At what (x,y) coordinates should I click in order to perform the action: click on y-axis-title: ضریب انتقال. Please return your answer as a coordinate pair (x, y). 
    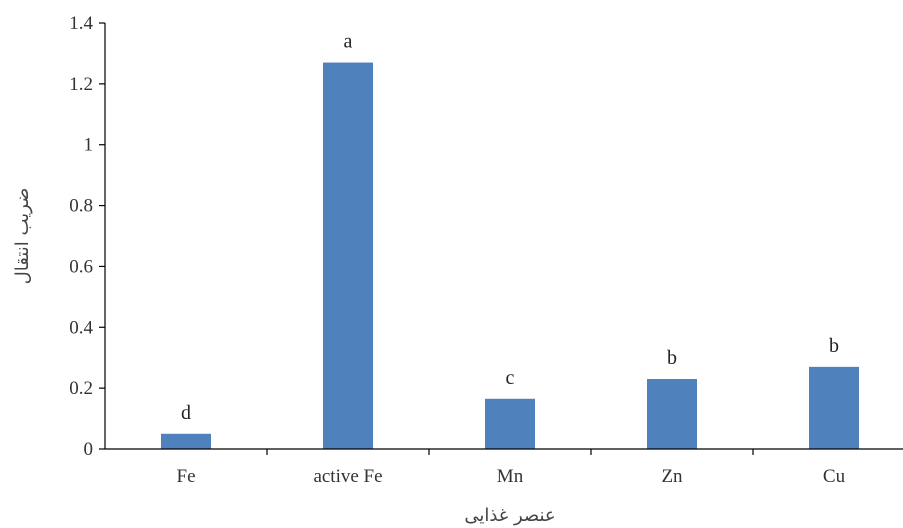
    Looking at the image, I should click on (22, 236).